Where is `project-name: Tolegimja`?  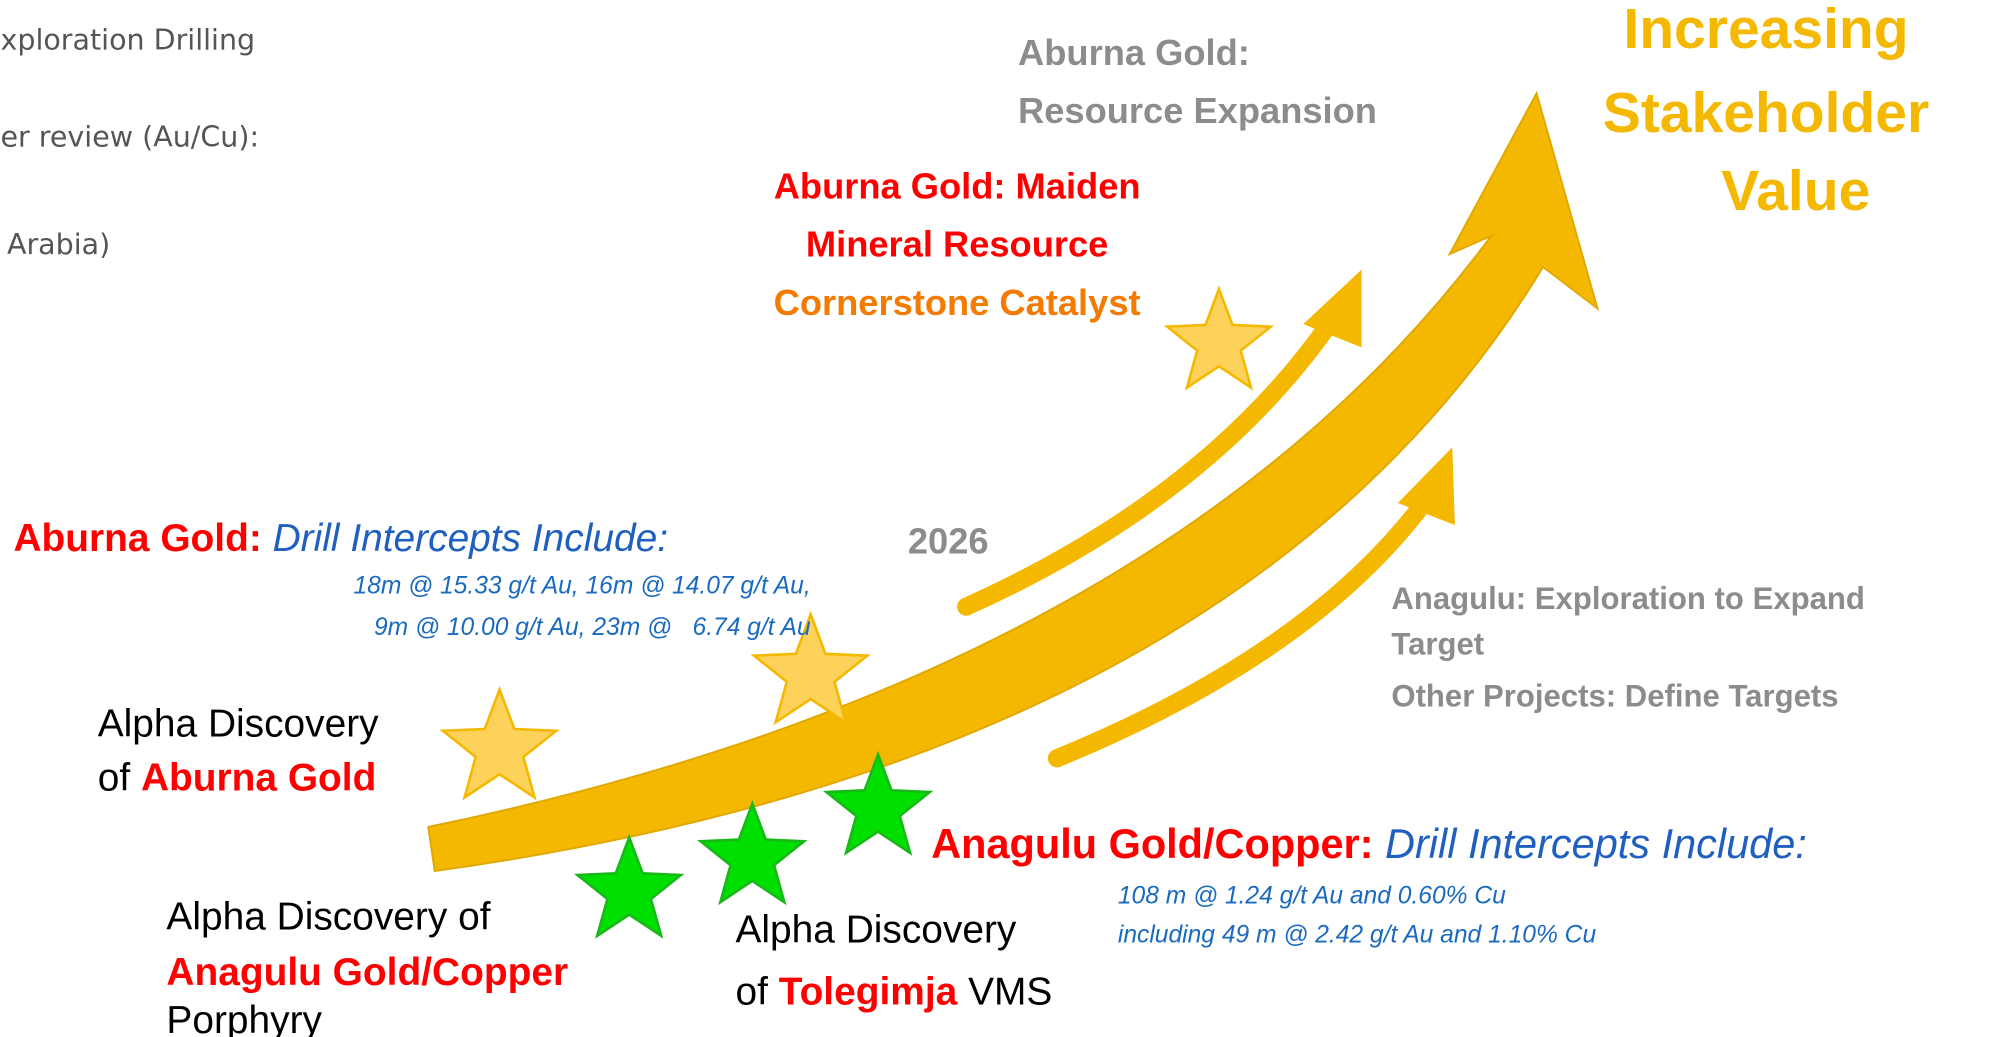 project-name: Tolegimja is located at coordinates (868, 992).